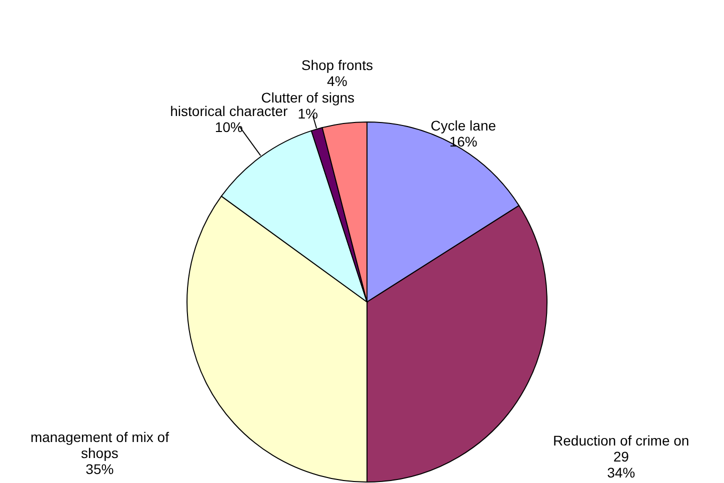 The image size is (724, 483). What do you see at coordinates (621, 448) in the screenshot?
I see `slice-label: Reduction of crime on 29` at bounding box center [621, 448].